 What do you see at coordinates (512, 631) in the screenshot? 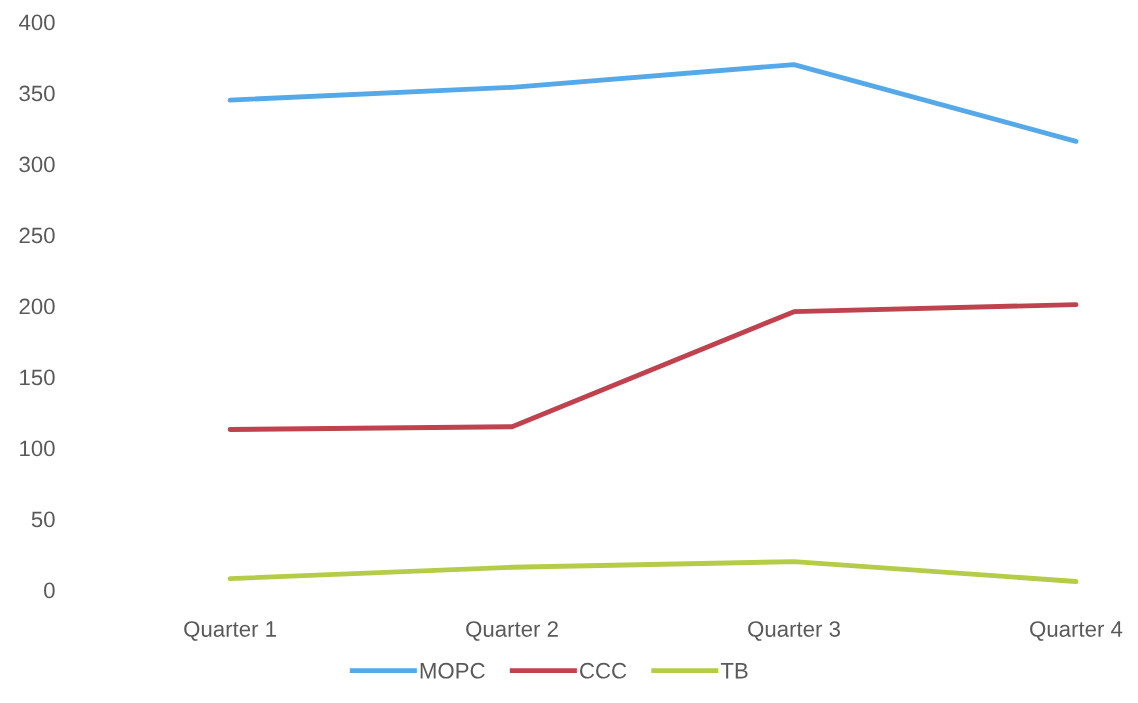
I see `x-tick-label: Quarter 2` at bounding box center [512, 631].